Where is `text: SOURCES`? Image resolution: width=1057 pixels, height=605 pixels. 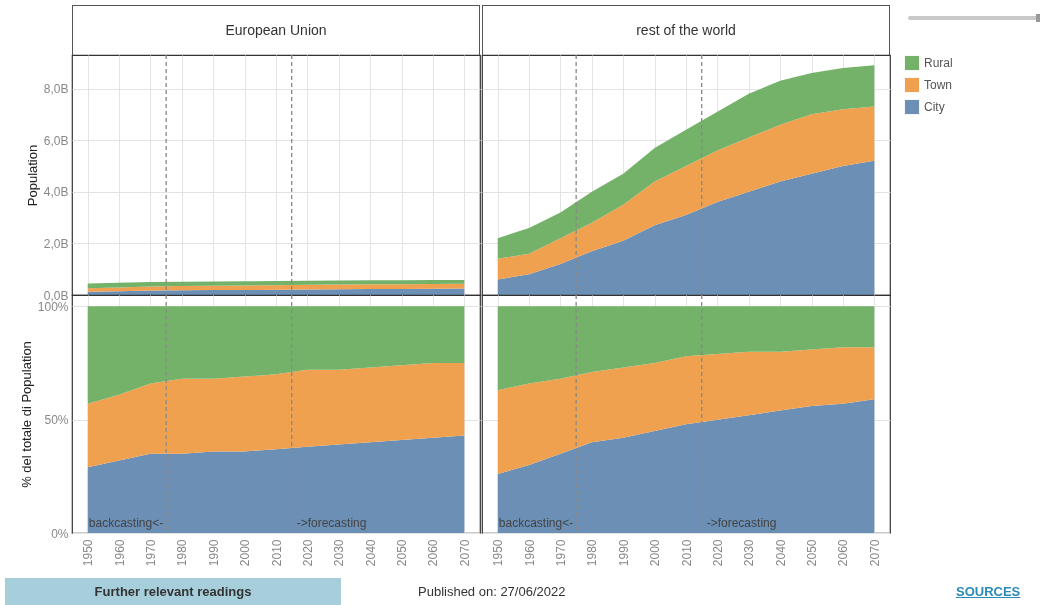 text: SOURCES is located at coordinates (988, 591).